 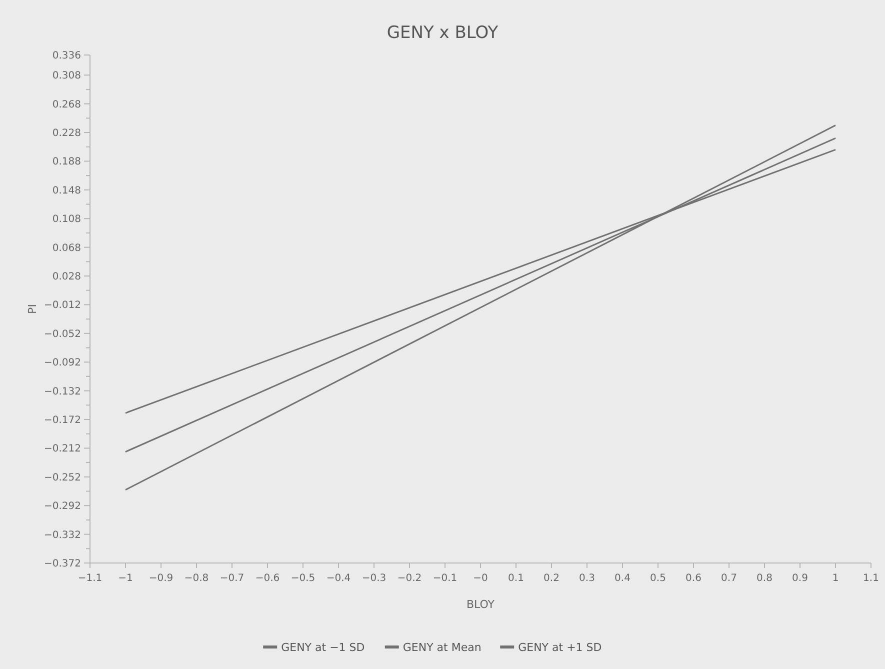 I want to click on y-tick-label: 0.268, so click(x=66, y=104).